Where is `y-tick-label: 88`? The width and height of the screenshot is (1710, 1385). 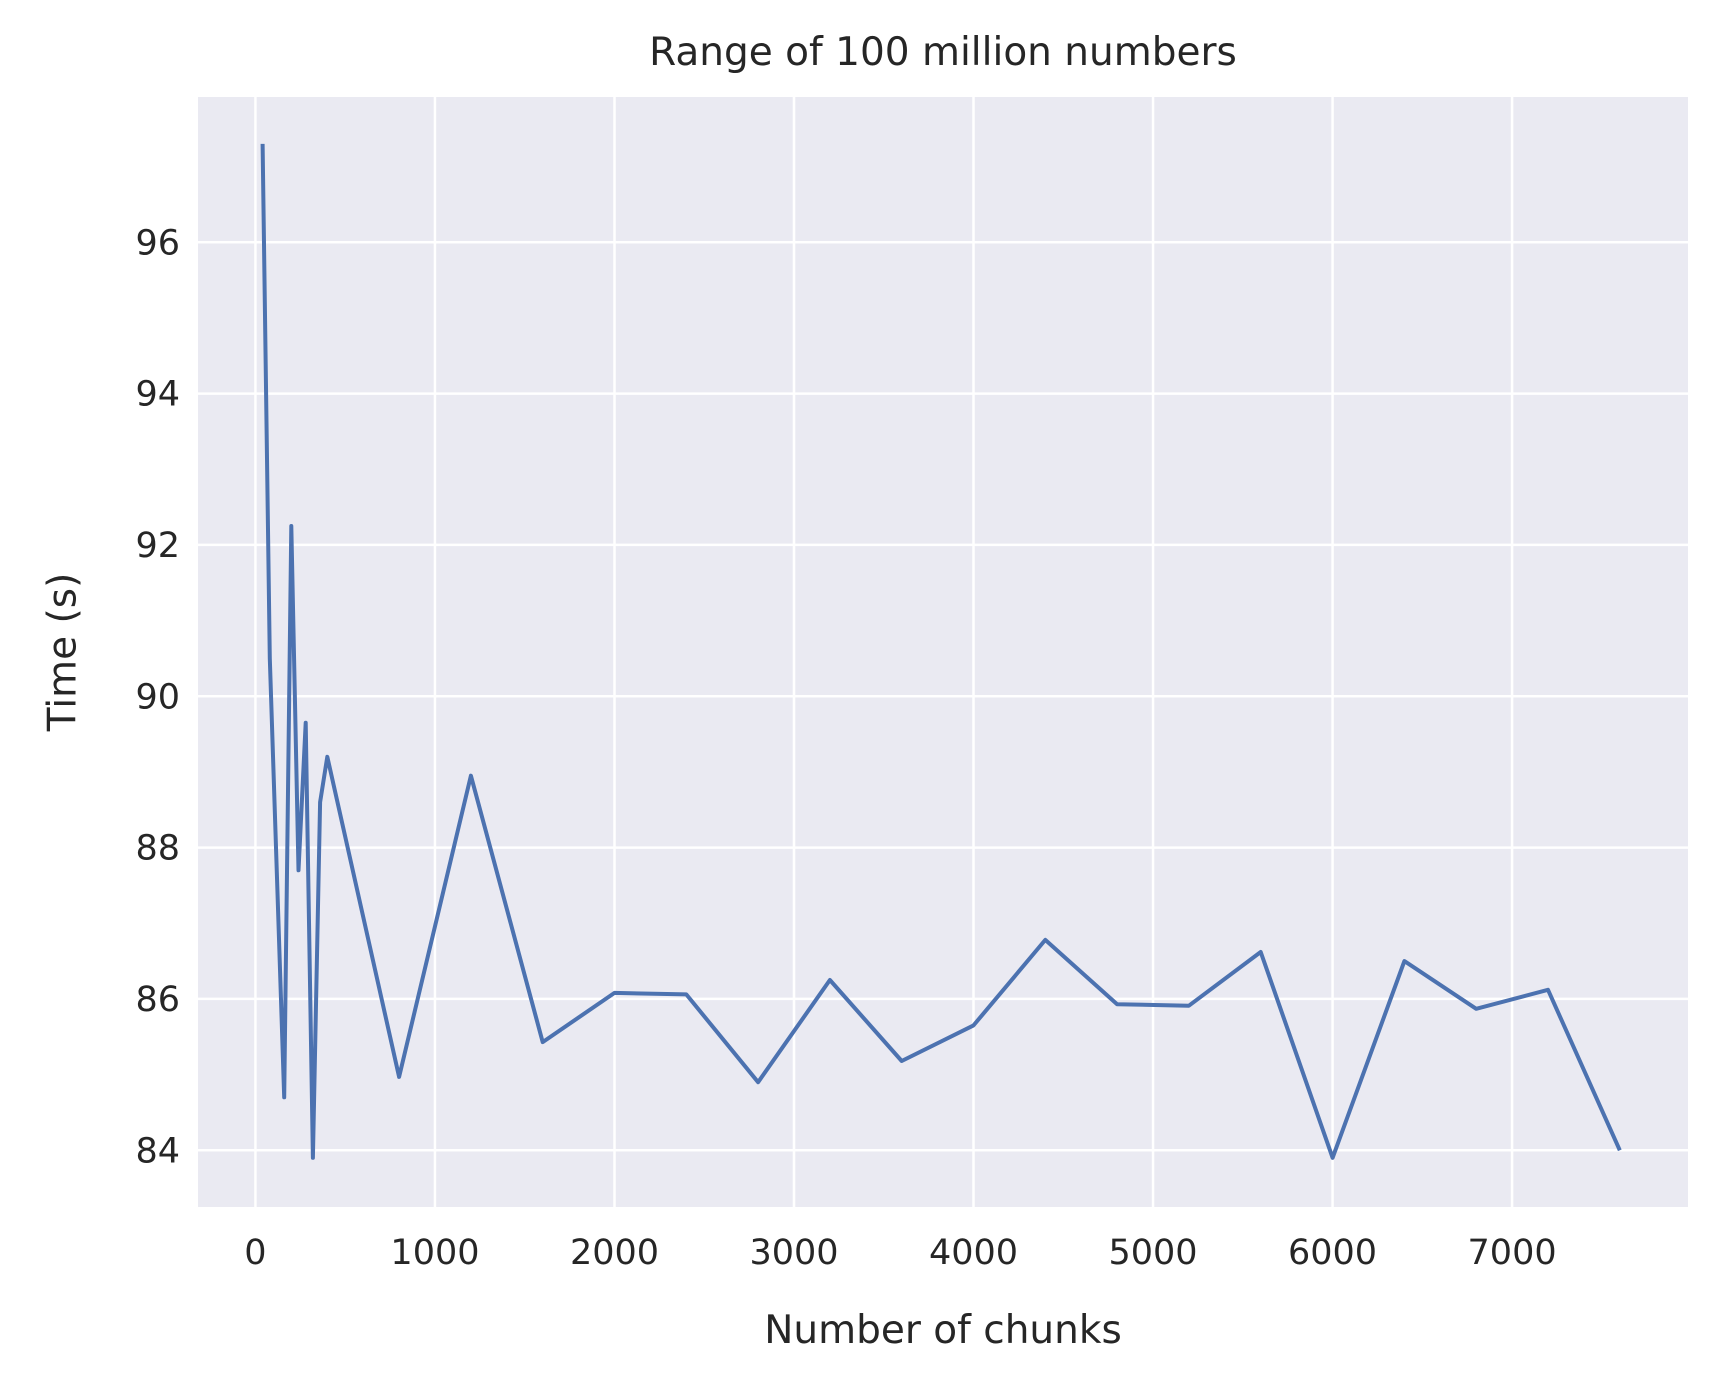 y-tick-label: 88 is located at coordinates (157, 849).